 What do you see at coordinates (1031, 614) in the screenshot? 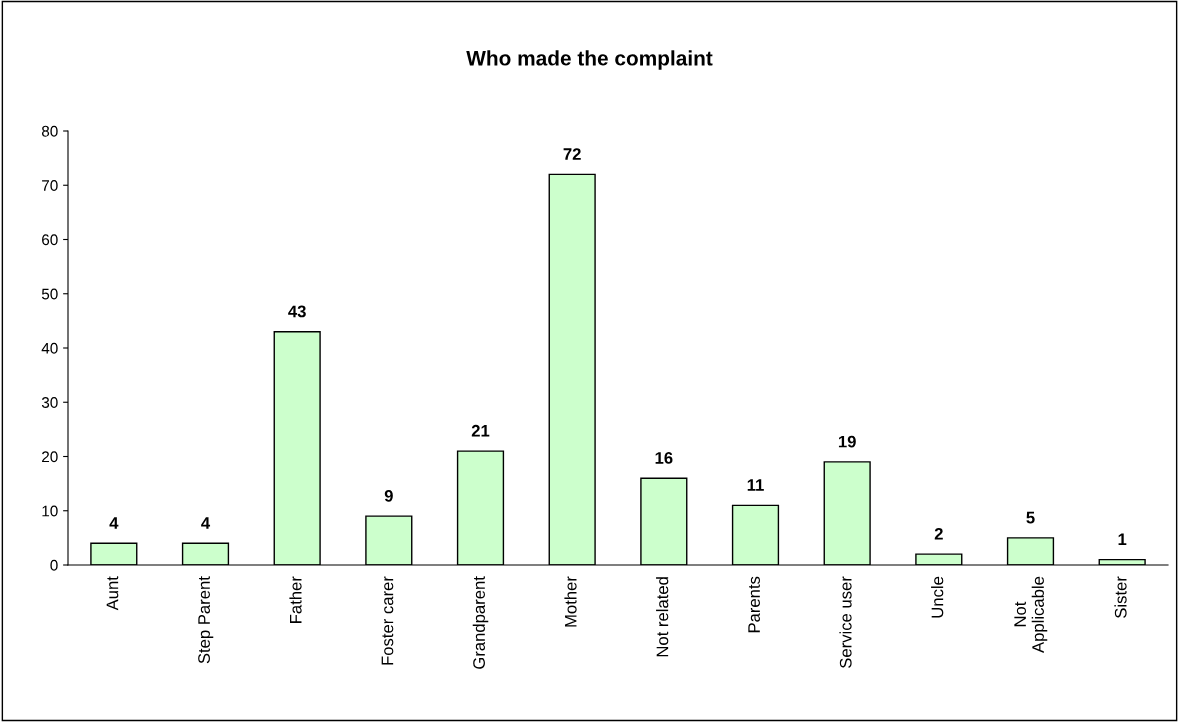
I see `x-tick-label: Not Applicable` at bounding box center [1031, 614].